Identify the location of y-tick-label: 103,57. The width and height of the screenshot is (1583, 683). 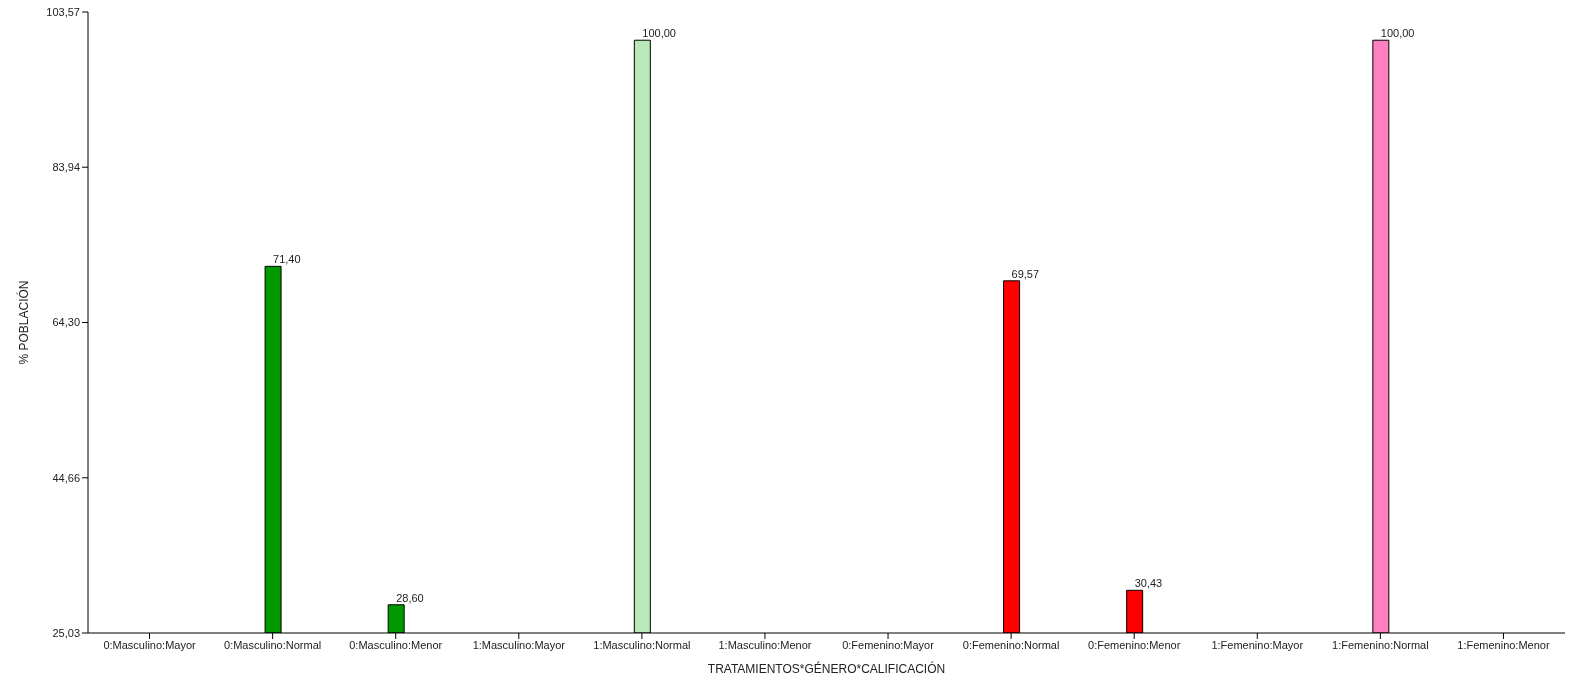
(63, 11).